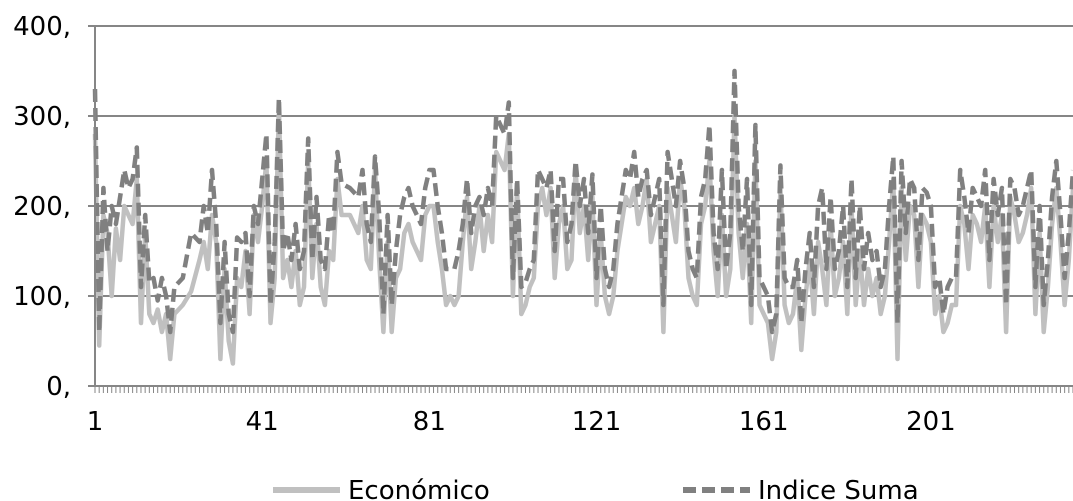  What do you see at coordinates (764, 422) in the screenshot?
I see `x-tick-label: 161` at bounding box center [764, 422].